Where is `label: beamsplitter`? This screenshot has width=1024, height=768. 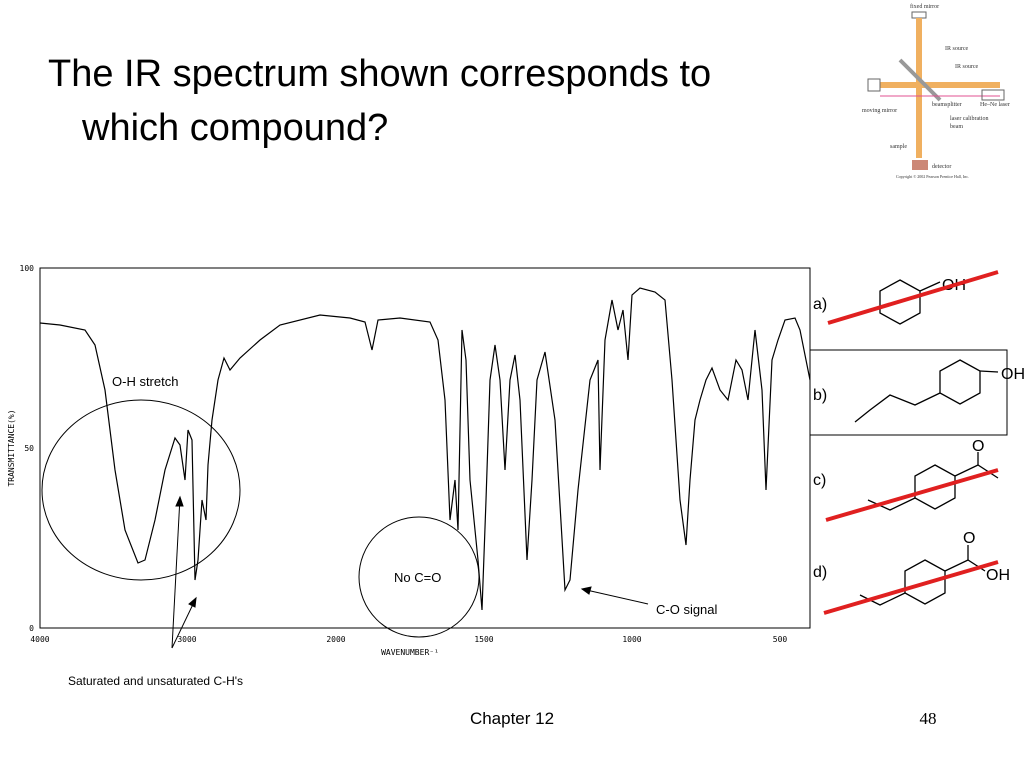
label: beamsplitter is located at coordinates (947, 105).